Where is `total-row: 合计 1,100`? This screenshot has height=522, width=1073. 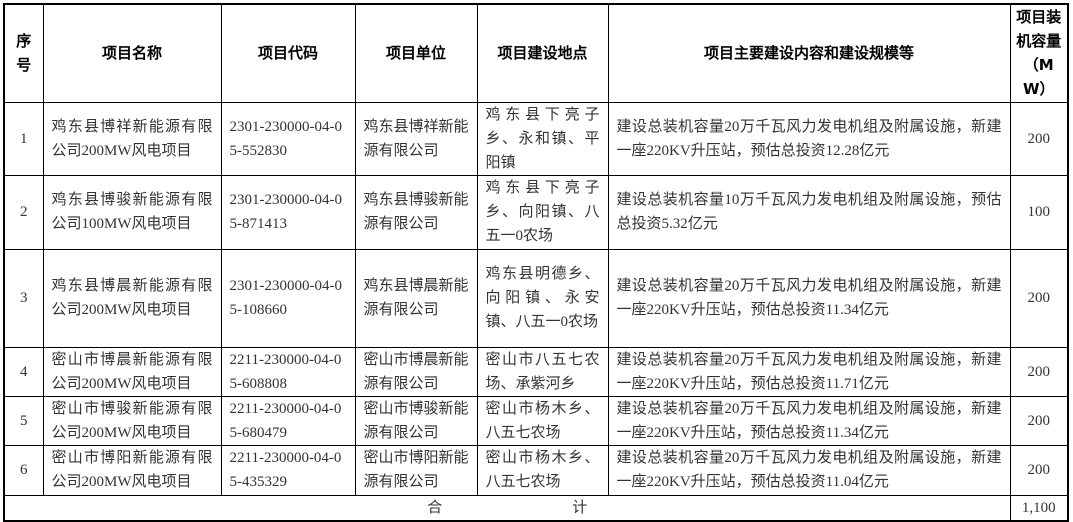
total-row: 合计 1,100 is located at coordinates (536, 508).